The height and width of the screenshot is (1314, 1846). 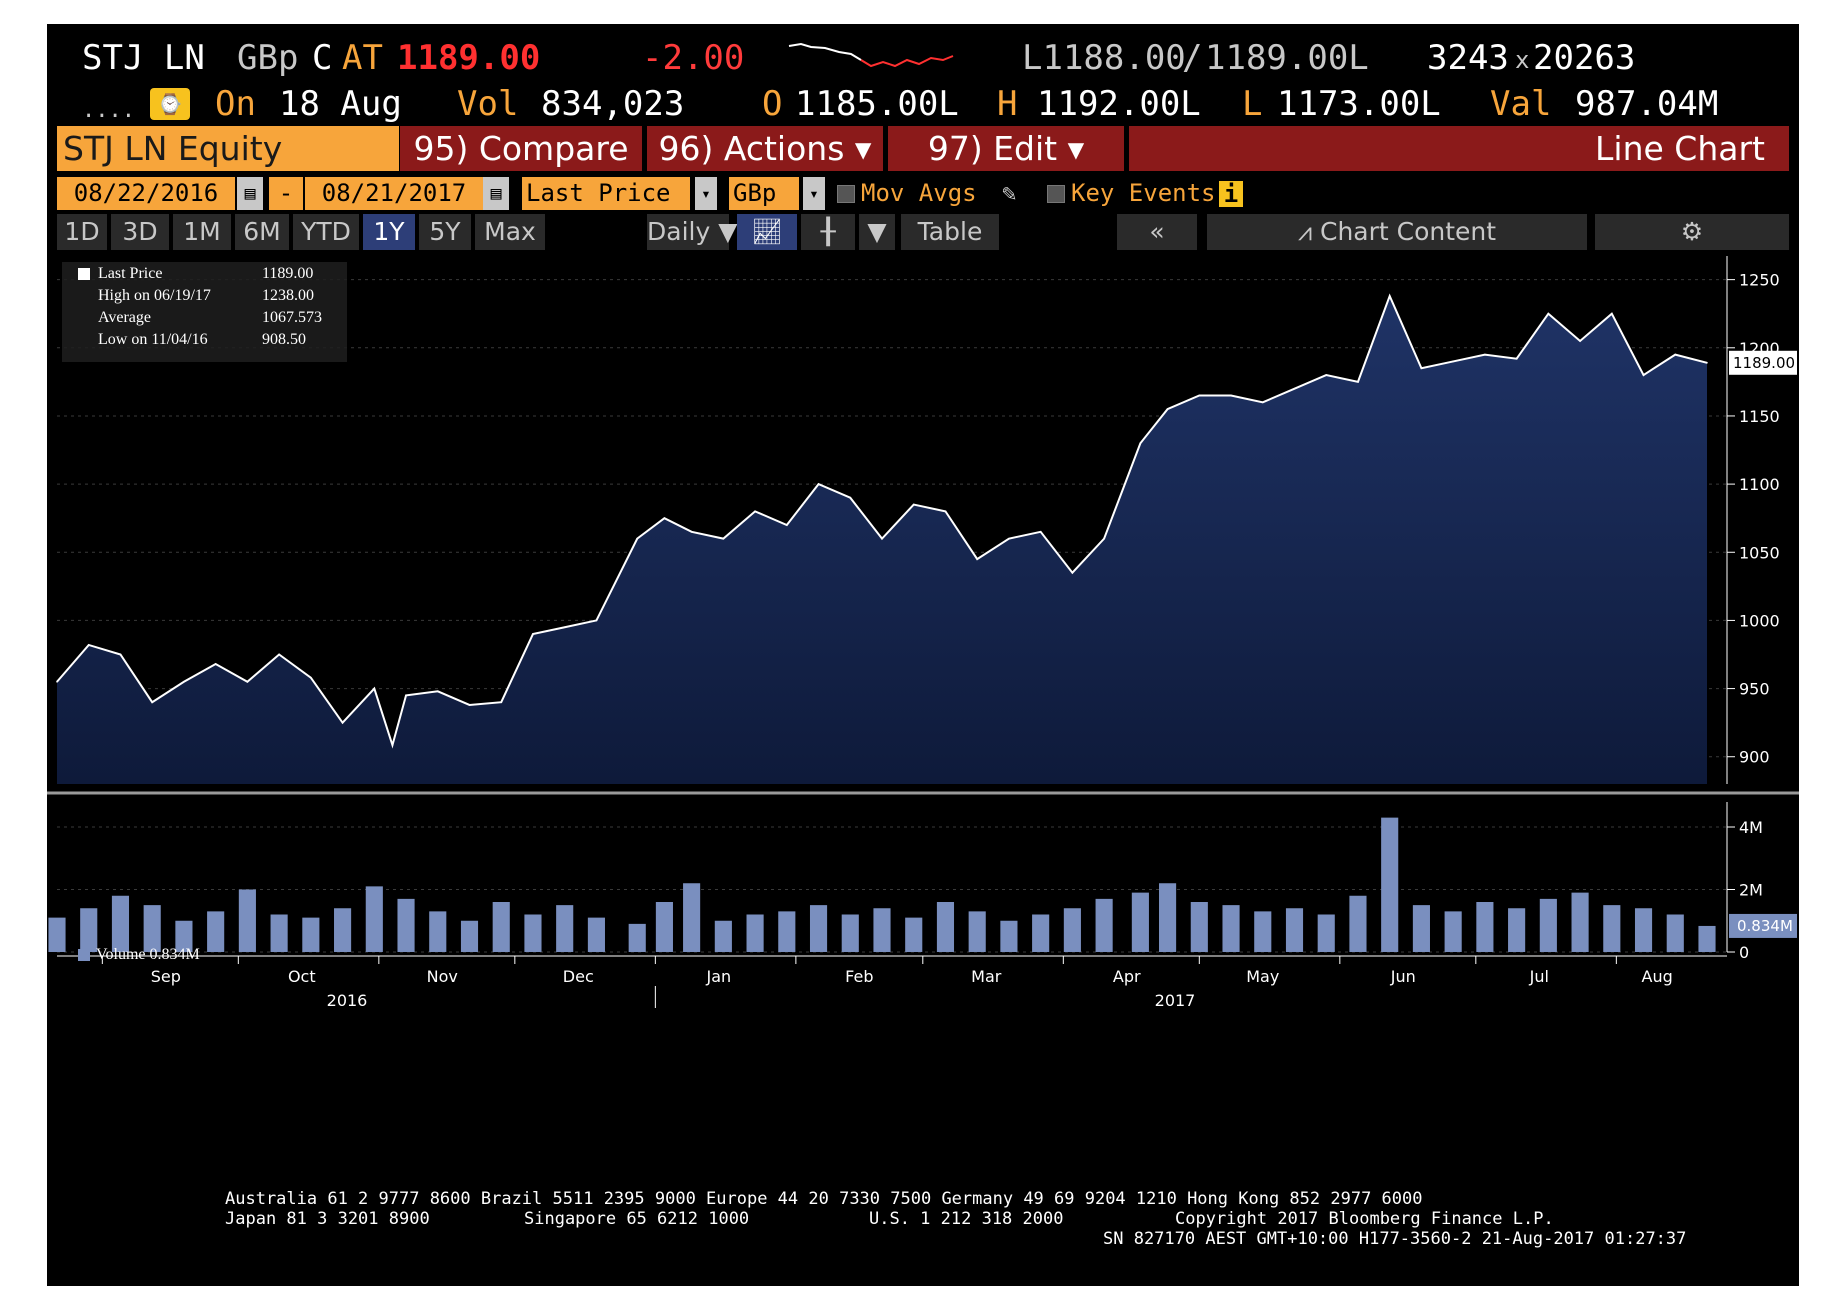 What do you see at coordinates (765, 148) in the screenshot?
I see `actions-button: 96) Actions ▾` at bounding box center [765, 148].